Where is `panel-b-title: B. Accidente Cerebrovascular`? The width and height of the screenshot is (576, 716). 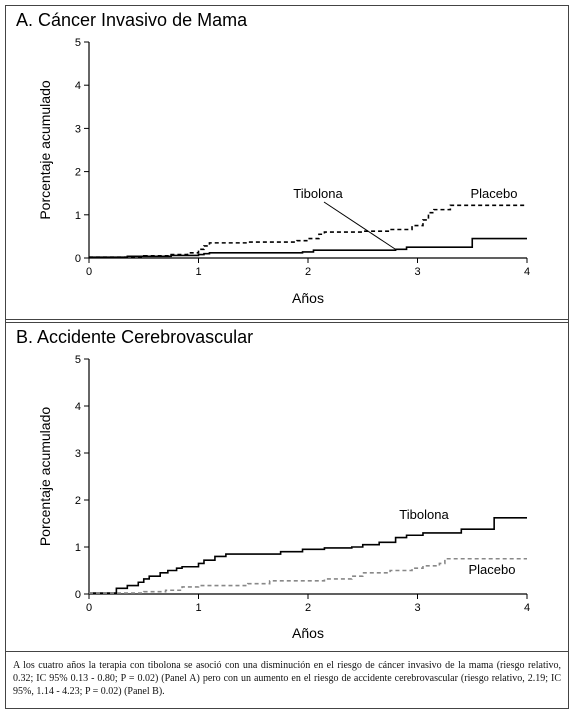 panel-b-title: B. Accidente Cerebrovascular is located at coordinates (135, 337).